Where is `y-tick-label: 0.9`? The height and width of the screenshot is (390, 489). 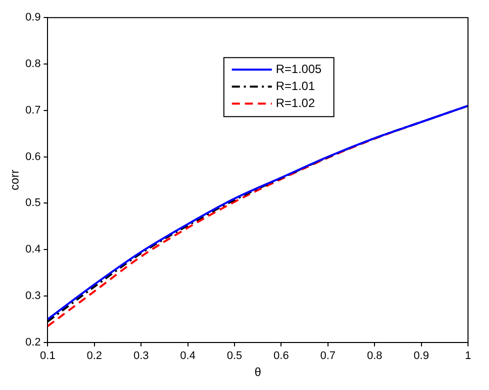
y-tick-label: 0.9 is located at coordinates (33, 18).